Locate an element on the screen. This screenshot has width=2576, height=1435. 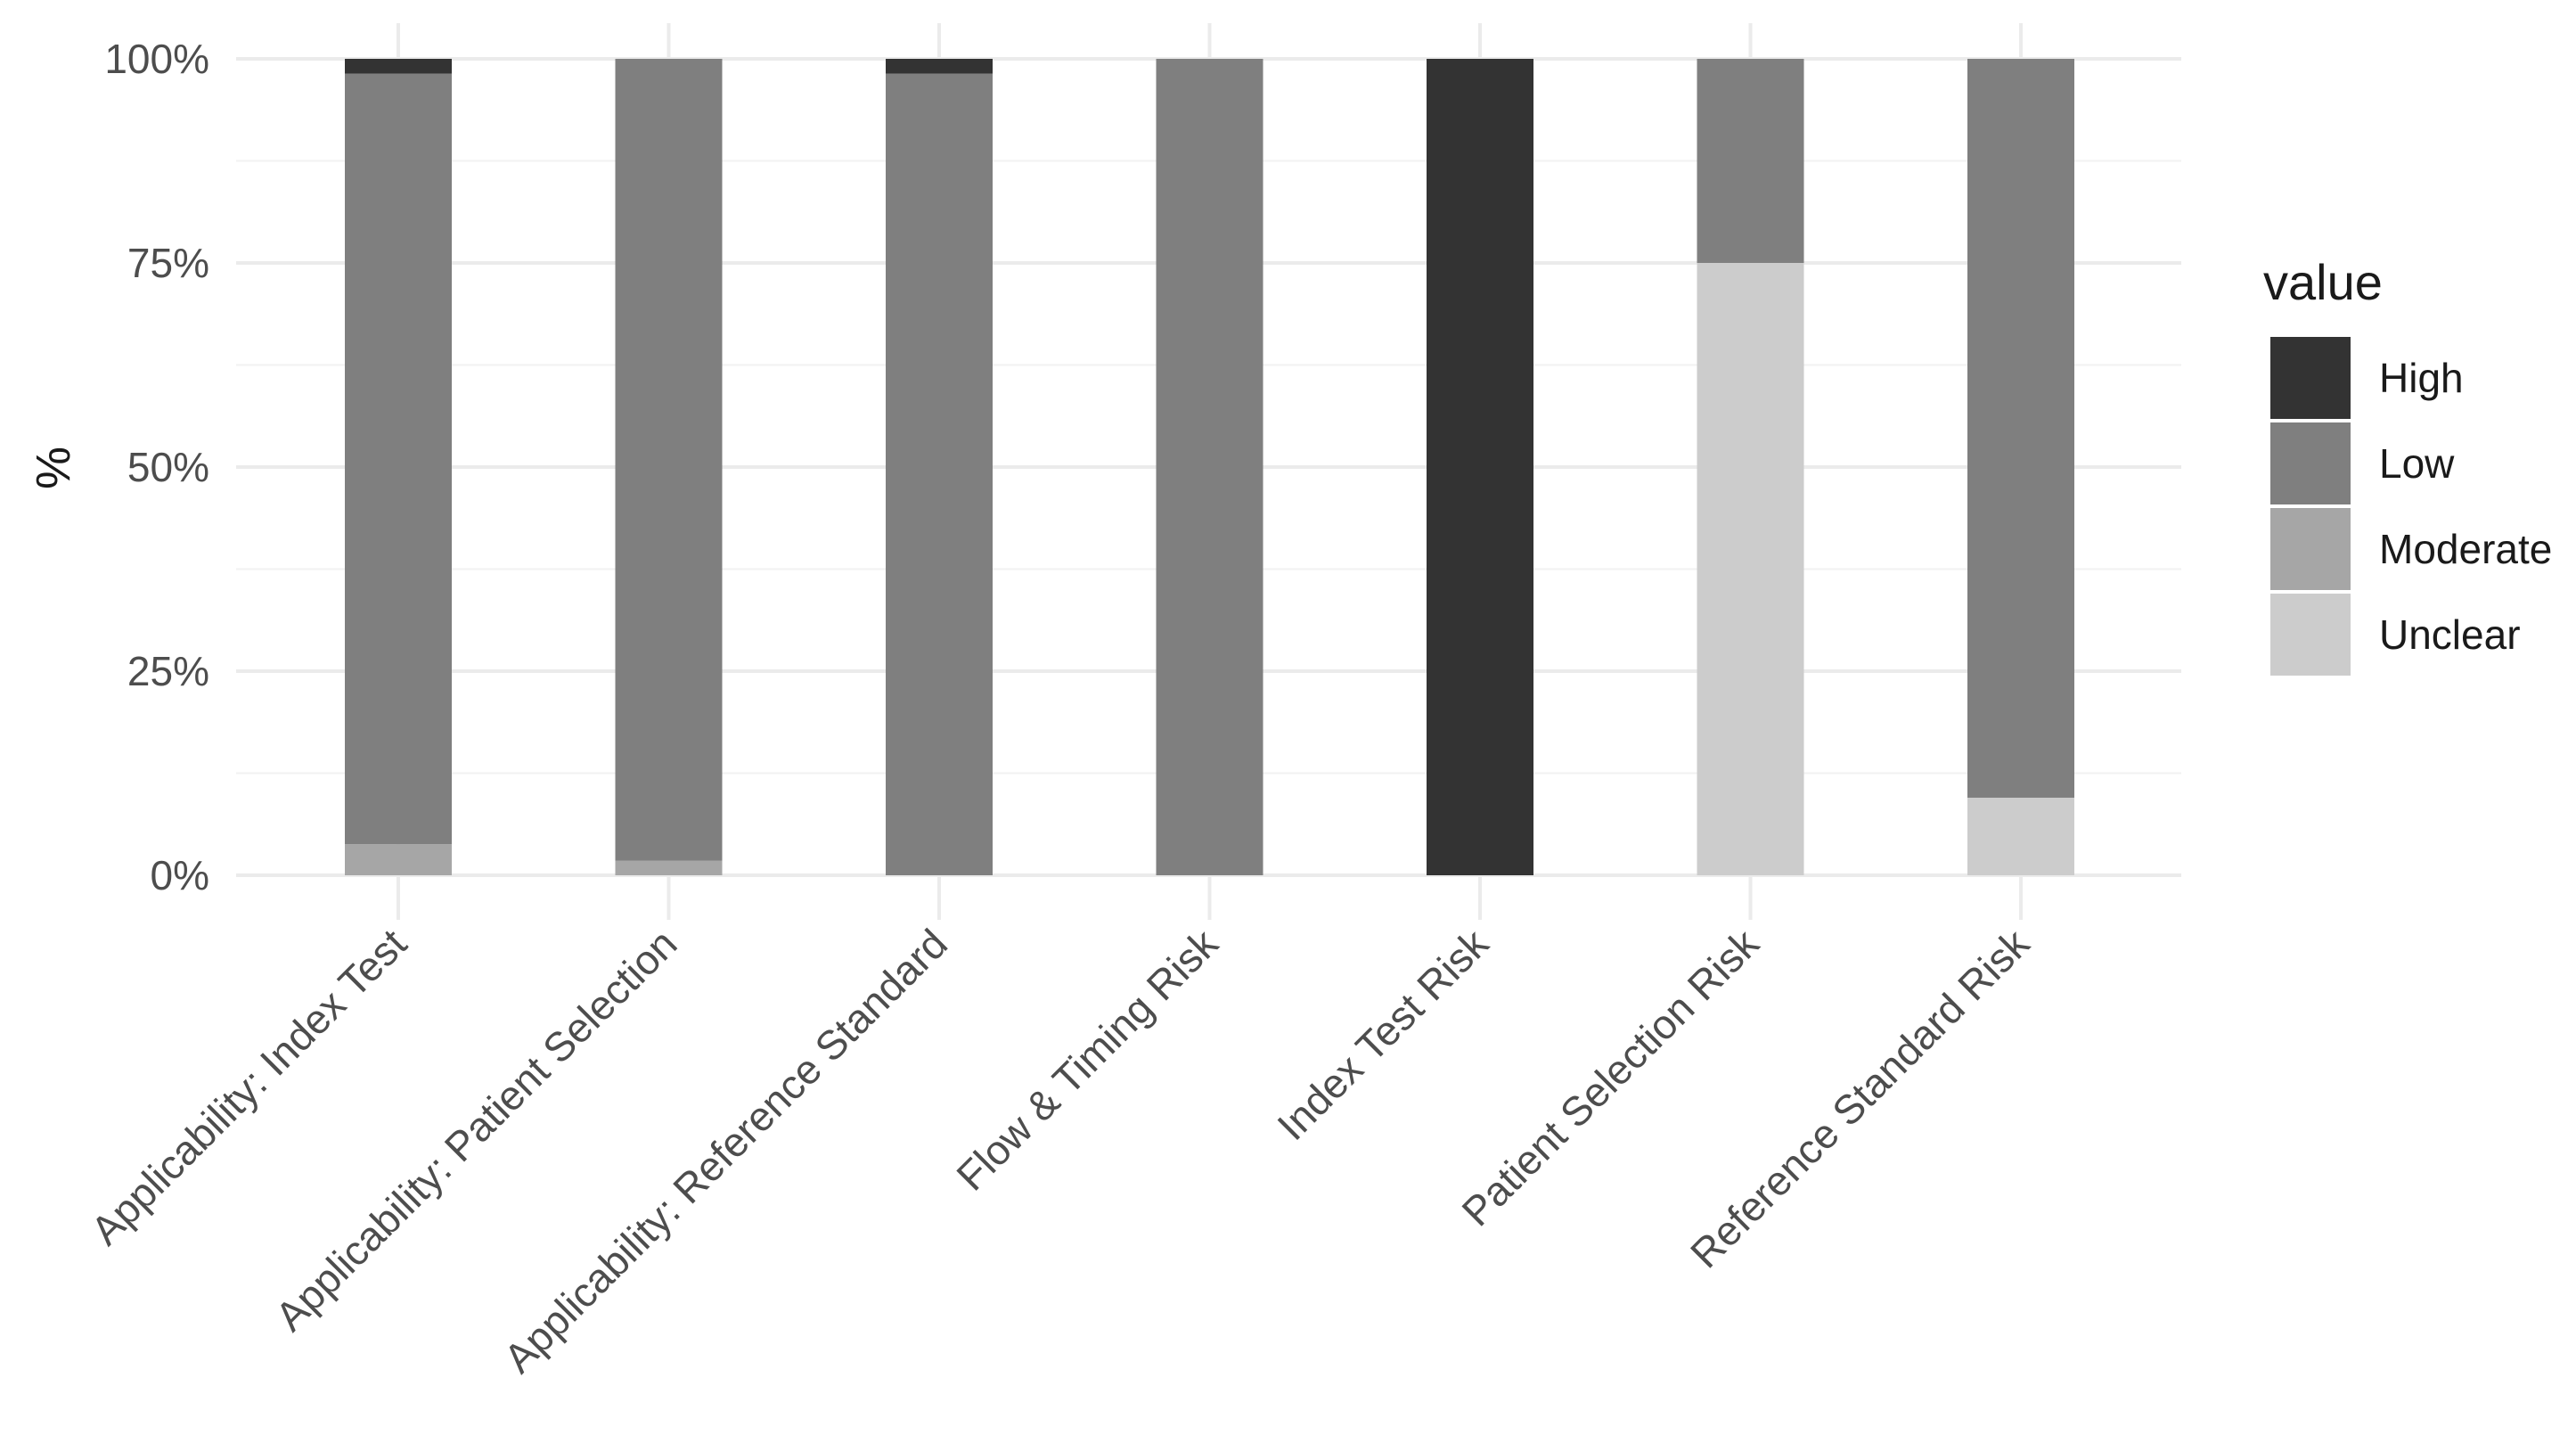
y-tick-label: 100% is located at coordinates (156, 59).